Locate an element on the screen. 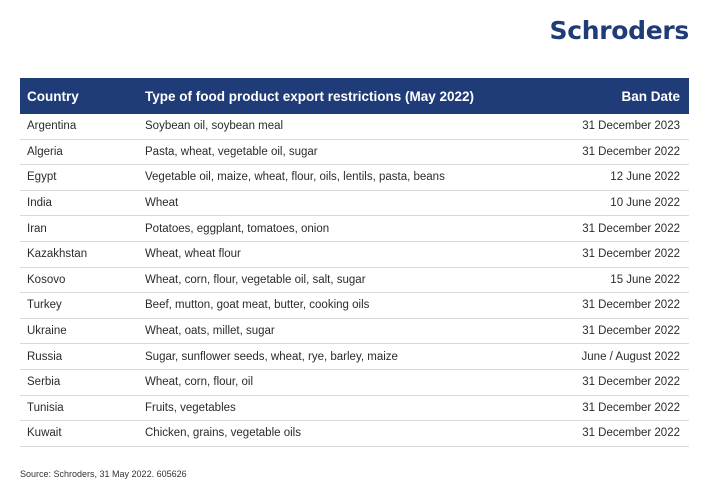 The height and width of the screenshot is (497, 709). cell-country: Kazakhstan is located at coordinates (57, 254).